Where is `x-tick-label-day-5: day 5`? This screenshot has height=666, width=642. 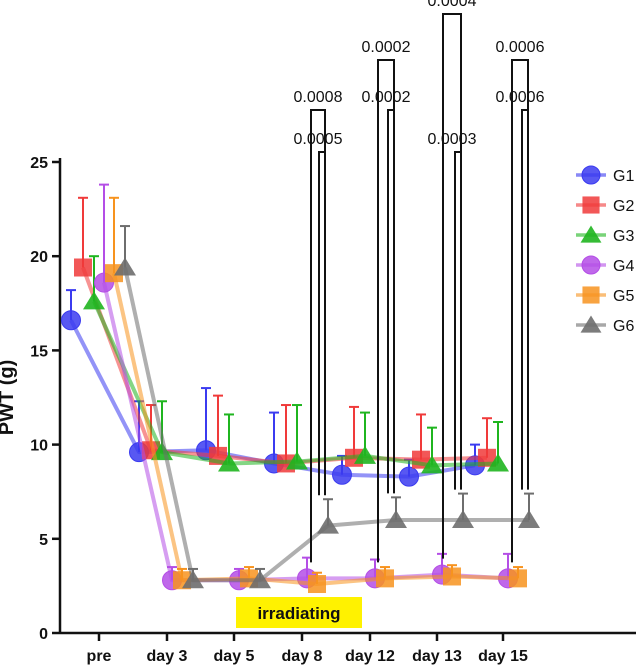 x-tick-label-day-5: day 5 is located at coordinates (234, 656).